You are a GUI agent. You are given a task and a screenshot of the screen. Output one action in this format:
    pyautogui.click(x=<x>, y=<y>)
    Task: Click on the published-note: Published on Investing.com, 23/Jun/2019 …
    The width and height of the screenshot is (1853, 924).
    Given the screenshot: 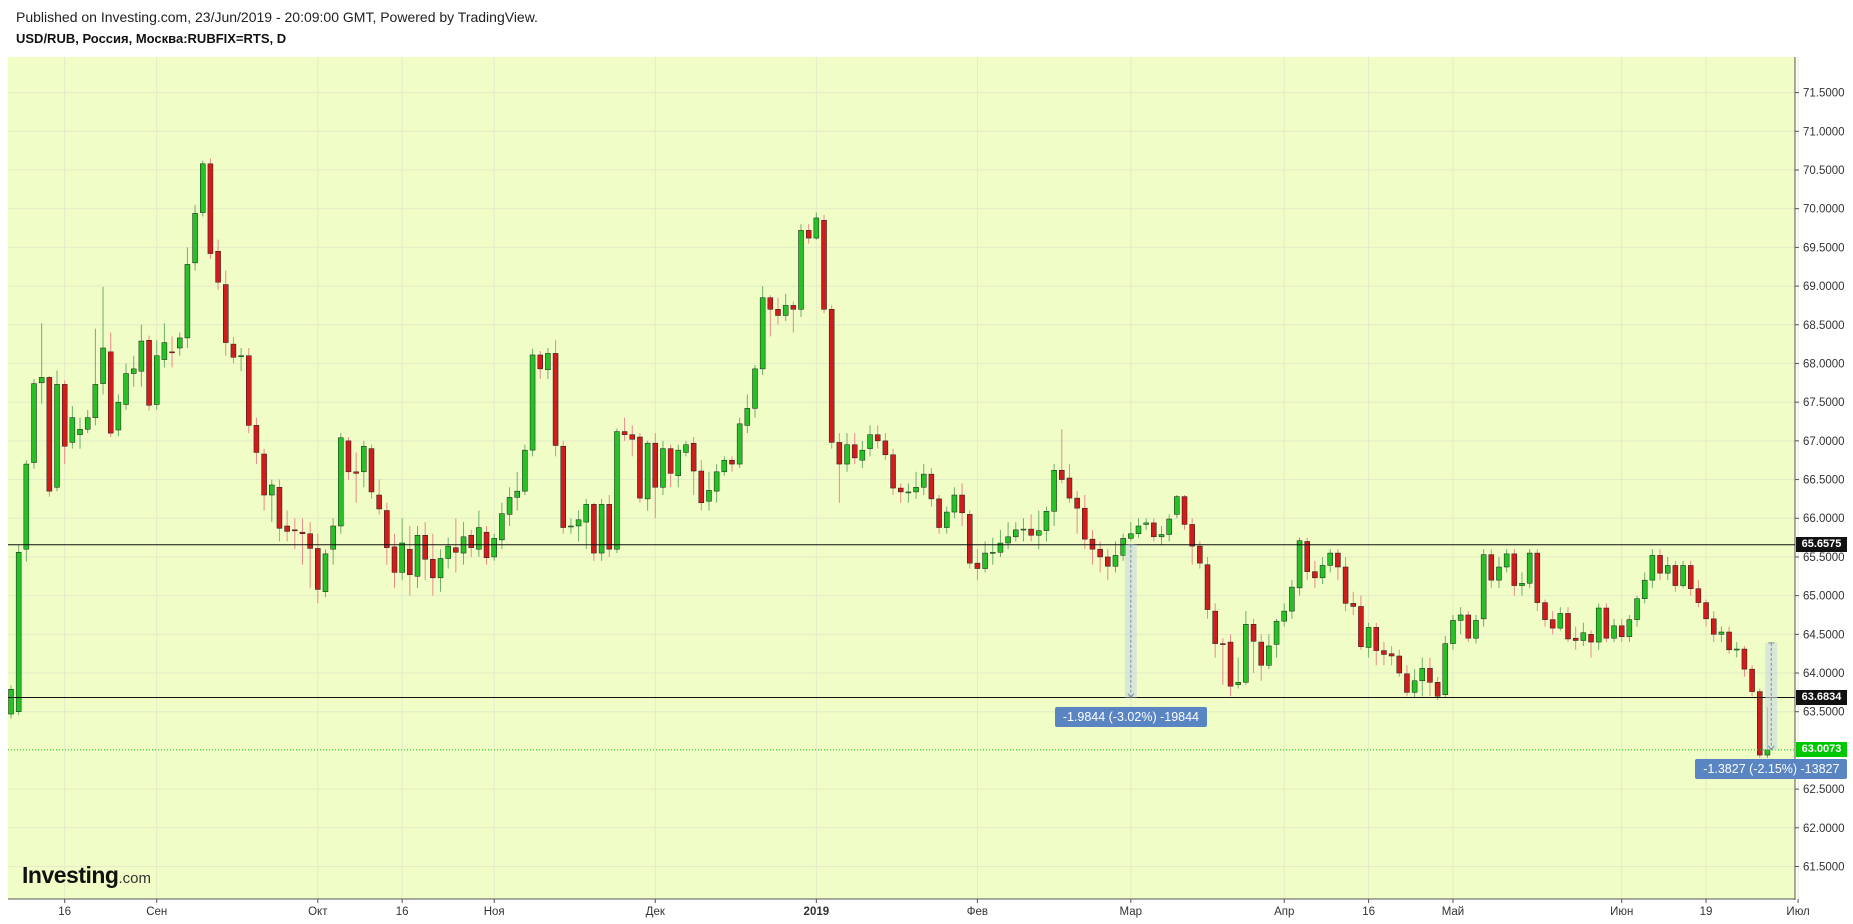 What is the action you would take?
    pyautogui.click(x=277, y=17)
    